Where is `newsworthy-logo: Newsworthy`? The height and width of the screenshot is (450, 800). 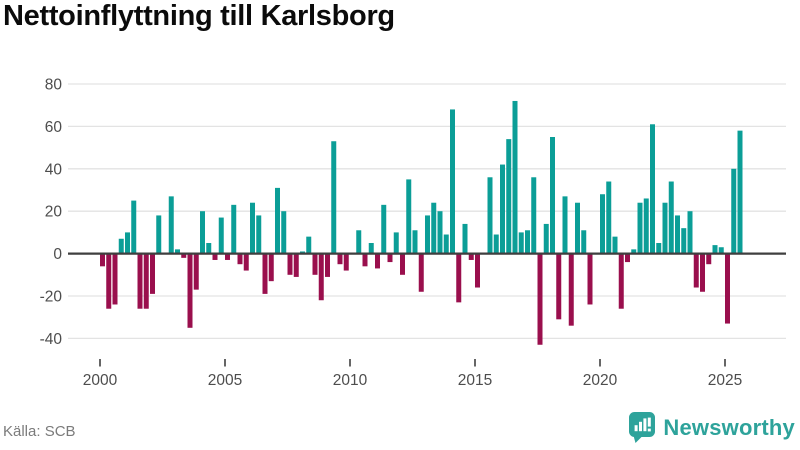
newsworthy-logo: Newsworthy is located at coordinates (711, 427).